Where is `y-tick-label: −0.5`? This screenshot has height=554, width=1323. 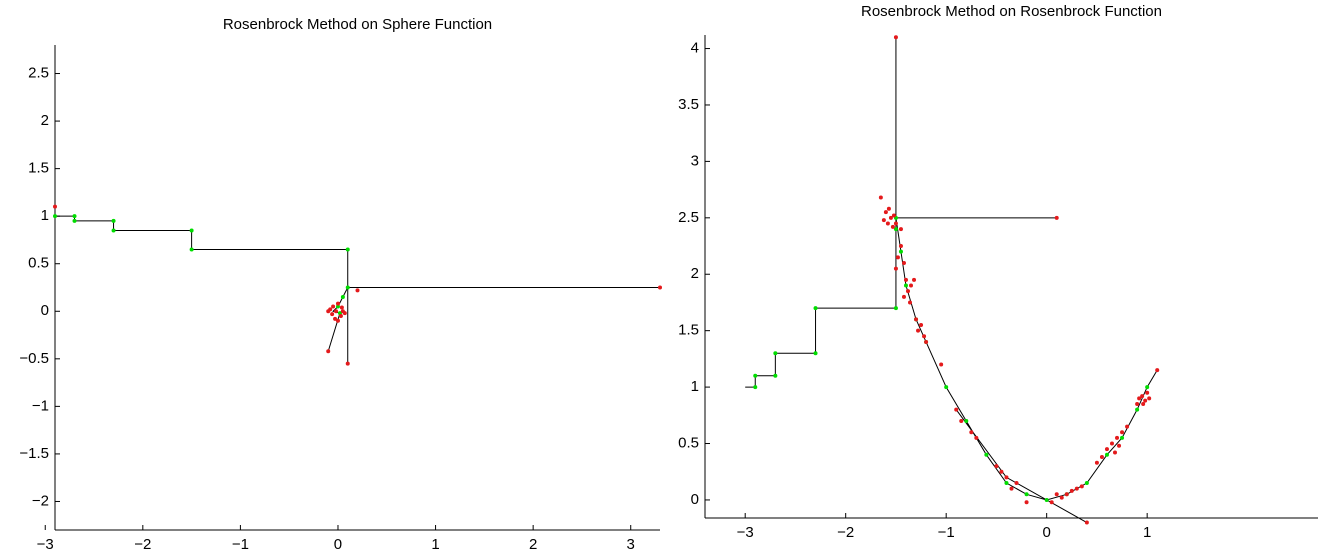
y-tick-label: −0.5 is located at coordinates (34, 358).